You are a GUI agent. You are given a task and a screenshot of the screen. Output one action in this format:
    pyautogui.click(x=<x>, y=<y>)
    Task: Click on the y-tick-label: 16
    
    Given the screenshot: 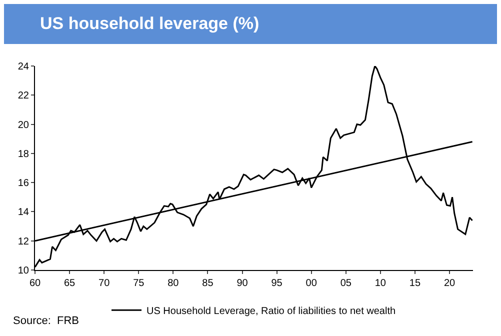 What is the action you would take?
    pyautogui.click(x=24, y=184)
    